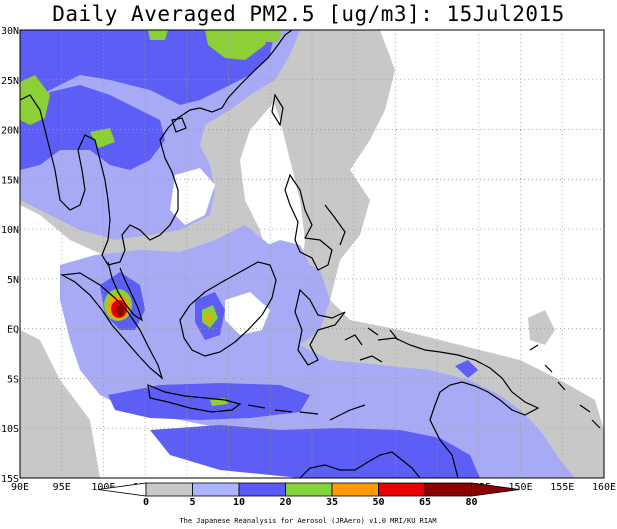  I want to click on lon-tick-label: 155E, so click(562, 487).